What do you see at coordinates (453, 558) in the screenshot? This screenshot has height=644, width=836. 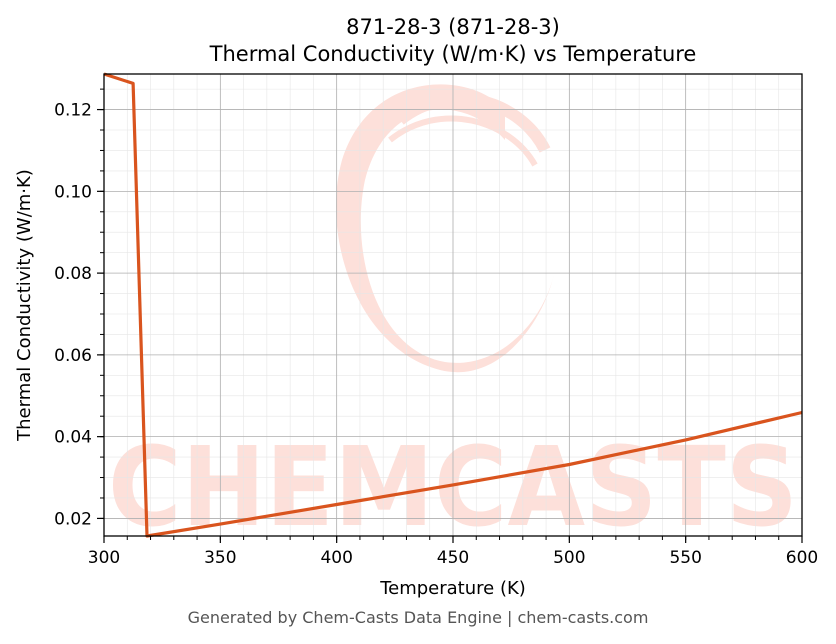 I see `x-tick-label: 450` at bounding box center [453, 558].